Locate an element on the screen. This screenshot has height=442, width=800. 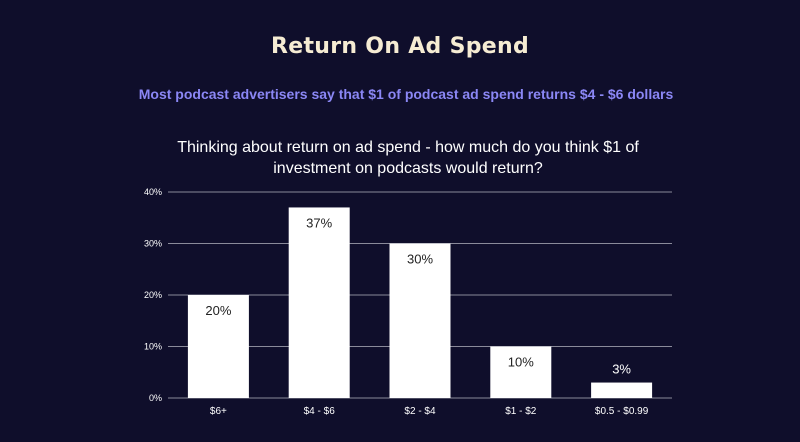
data-label: 37% is located at coordinates (319, 222).